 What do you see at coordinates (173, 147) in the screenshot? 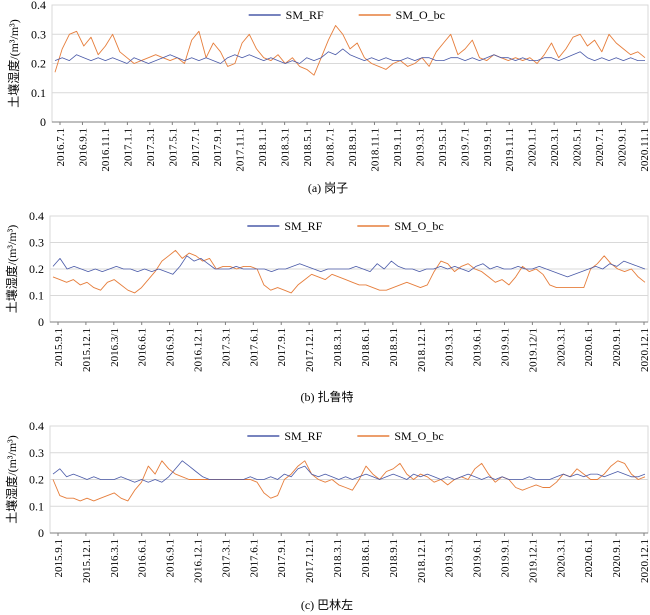
I see `x-tick-label: 2017.5.1` at bounding box center [173, 147].